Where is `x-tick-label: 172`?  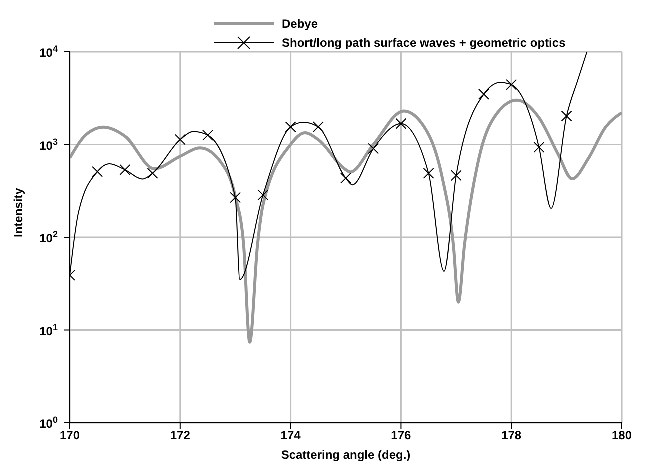
x-tick-label: 172 is located at coordinates (180, 435).